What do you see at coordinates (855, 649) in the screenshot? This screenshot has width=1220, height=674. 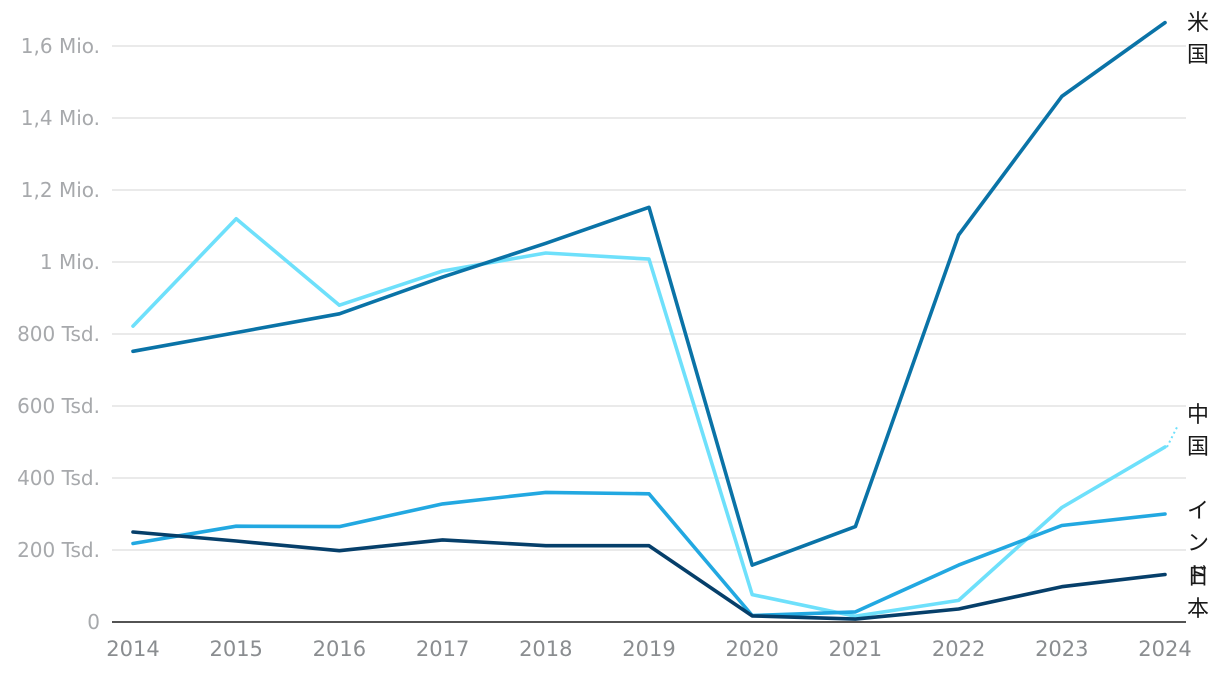 I see `x-tick-label: 2021` at bounding box center [855, 649].